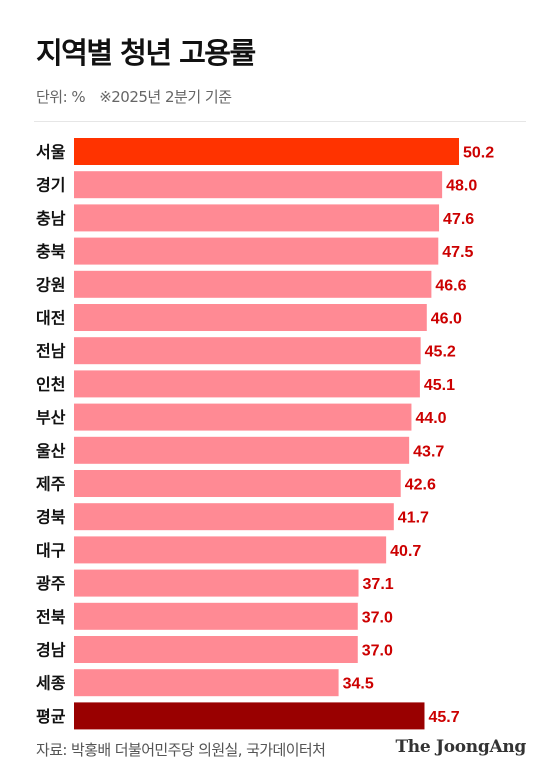 This screenshot has width=560, height=784. What do you see at coordinates (50, 384) in the screenshot?
I see `category-label: 인천` at bounding box center [50, 384].